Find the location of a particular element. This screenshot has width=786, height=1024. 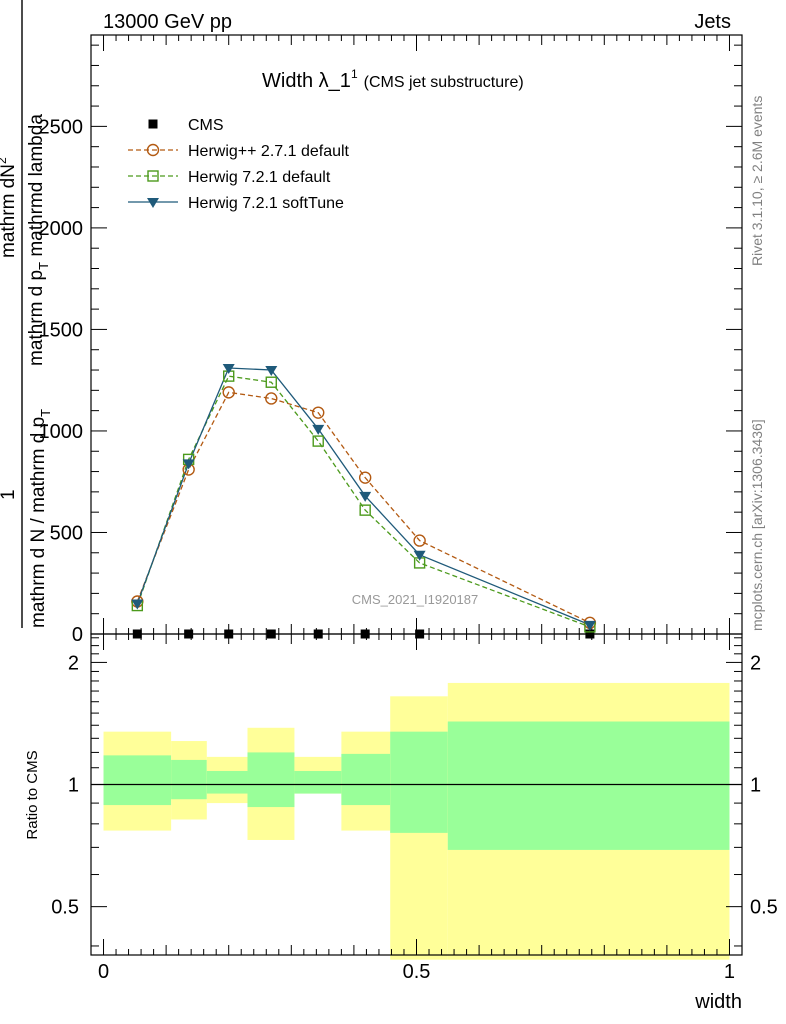

ratio-y-tick-label-right: 2 is located at coordinates (755, 663).